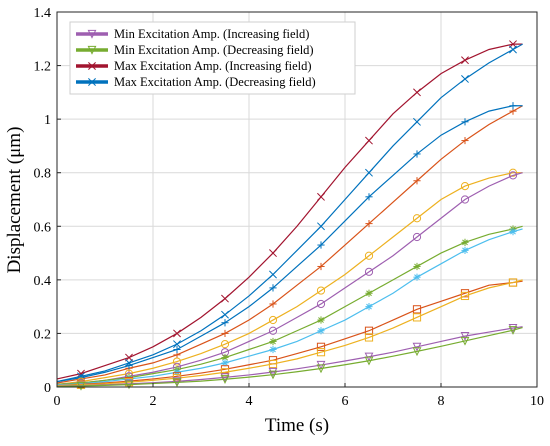 The image size is (550, 446). I want to click on x-tick-label: 10, so click(537, 401).